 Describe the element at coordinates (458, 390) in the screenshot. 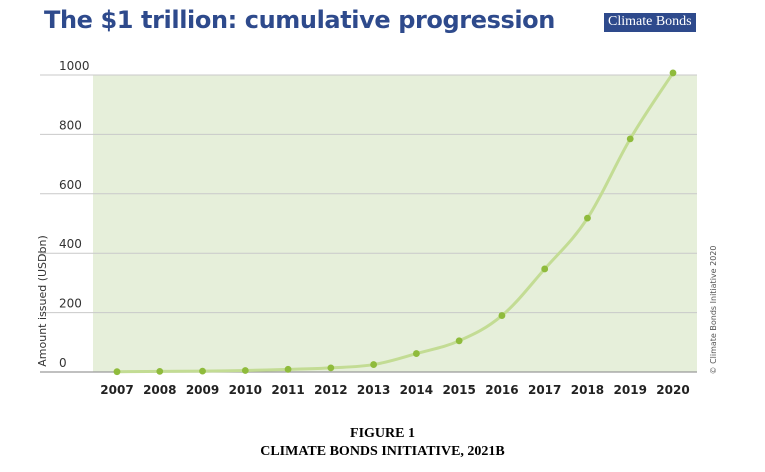

I see `x-tick-label: 2015` at that location.